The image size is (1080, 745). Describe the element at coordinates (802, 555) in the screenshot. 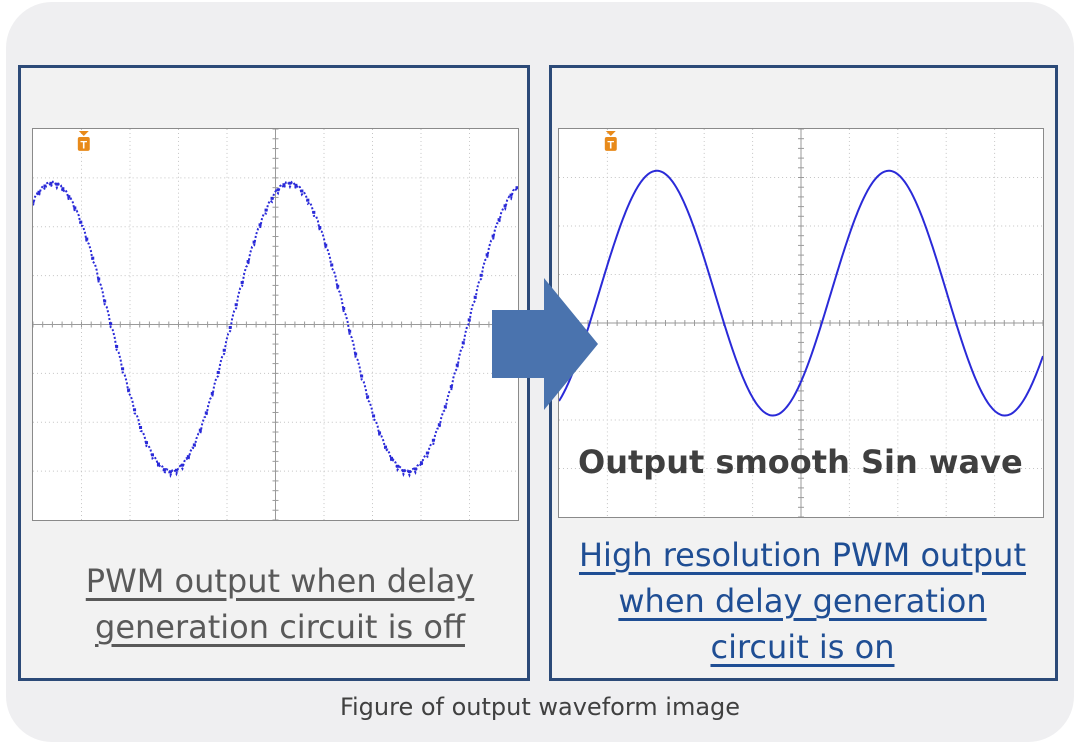

I see `right-caption-line1: High resolution PWM output` at that location.